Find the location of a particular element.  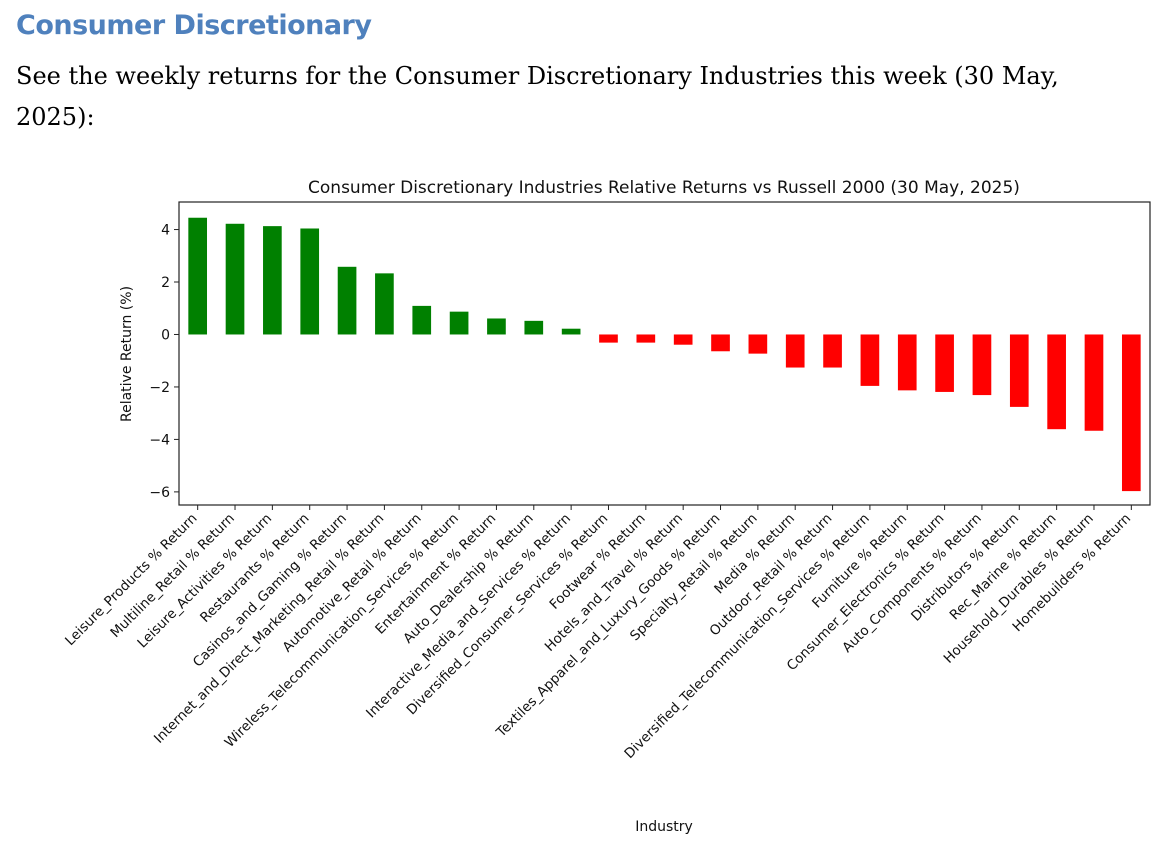

y-tick-label: −4 is located at coordinates (159, 440).